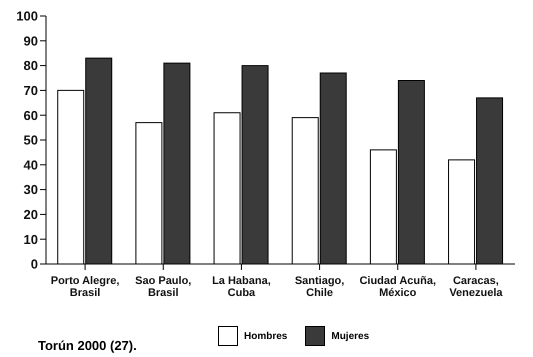  What do you see at coordinates (34, 264) in the screenshot?
I see `y-tick-label: 0` at bounding box center [34, 264].